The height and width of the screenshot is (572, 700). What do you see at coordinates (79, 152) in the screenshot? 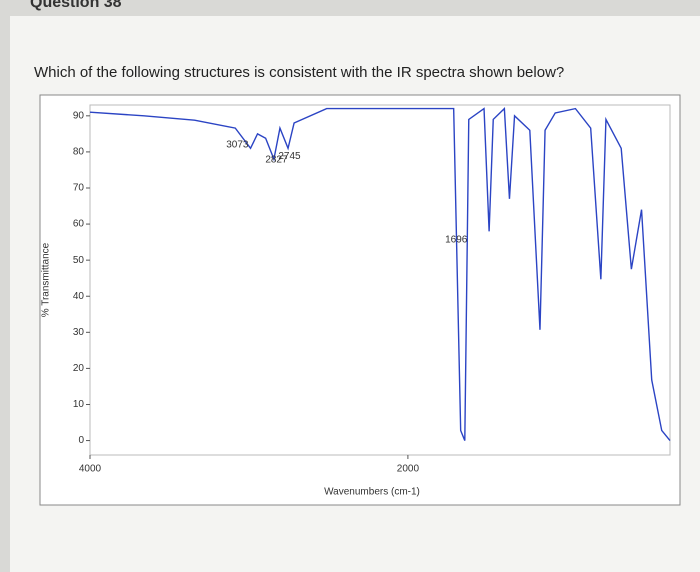
I see `y-tick-label: 80` at bounding box center [79, 152].